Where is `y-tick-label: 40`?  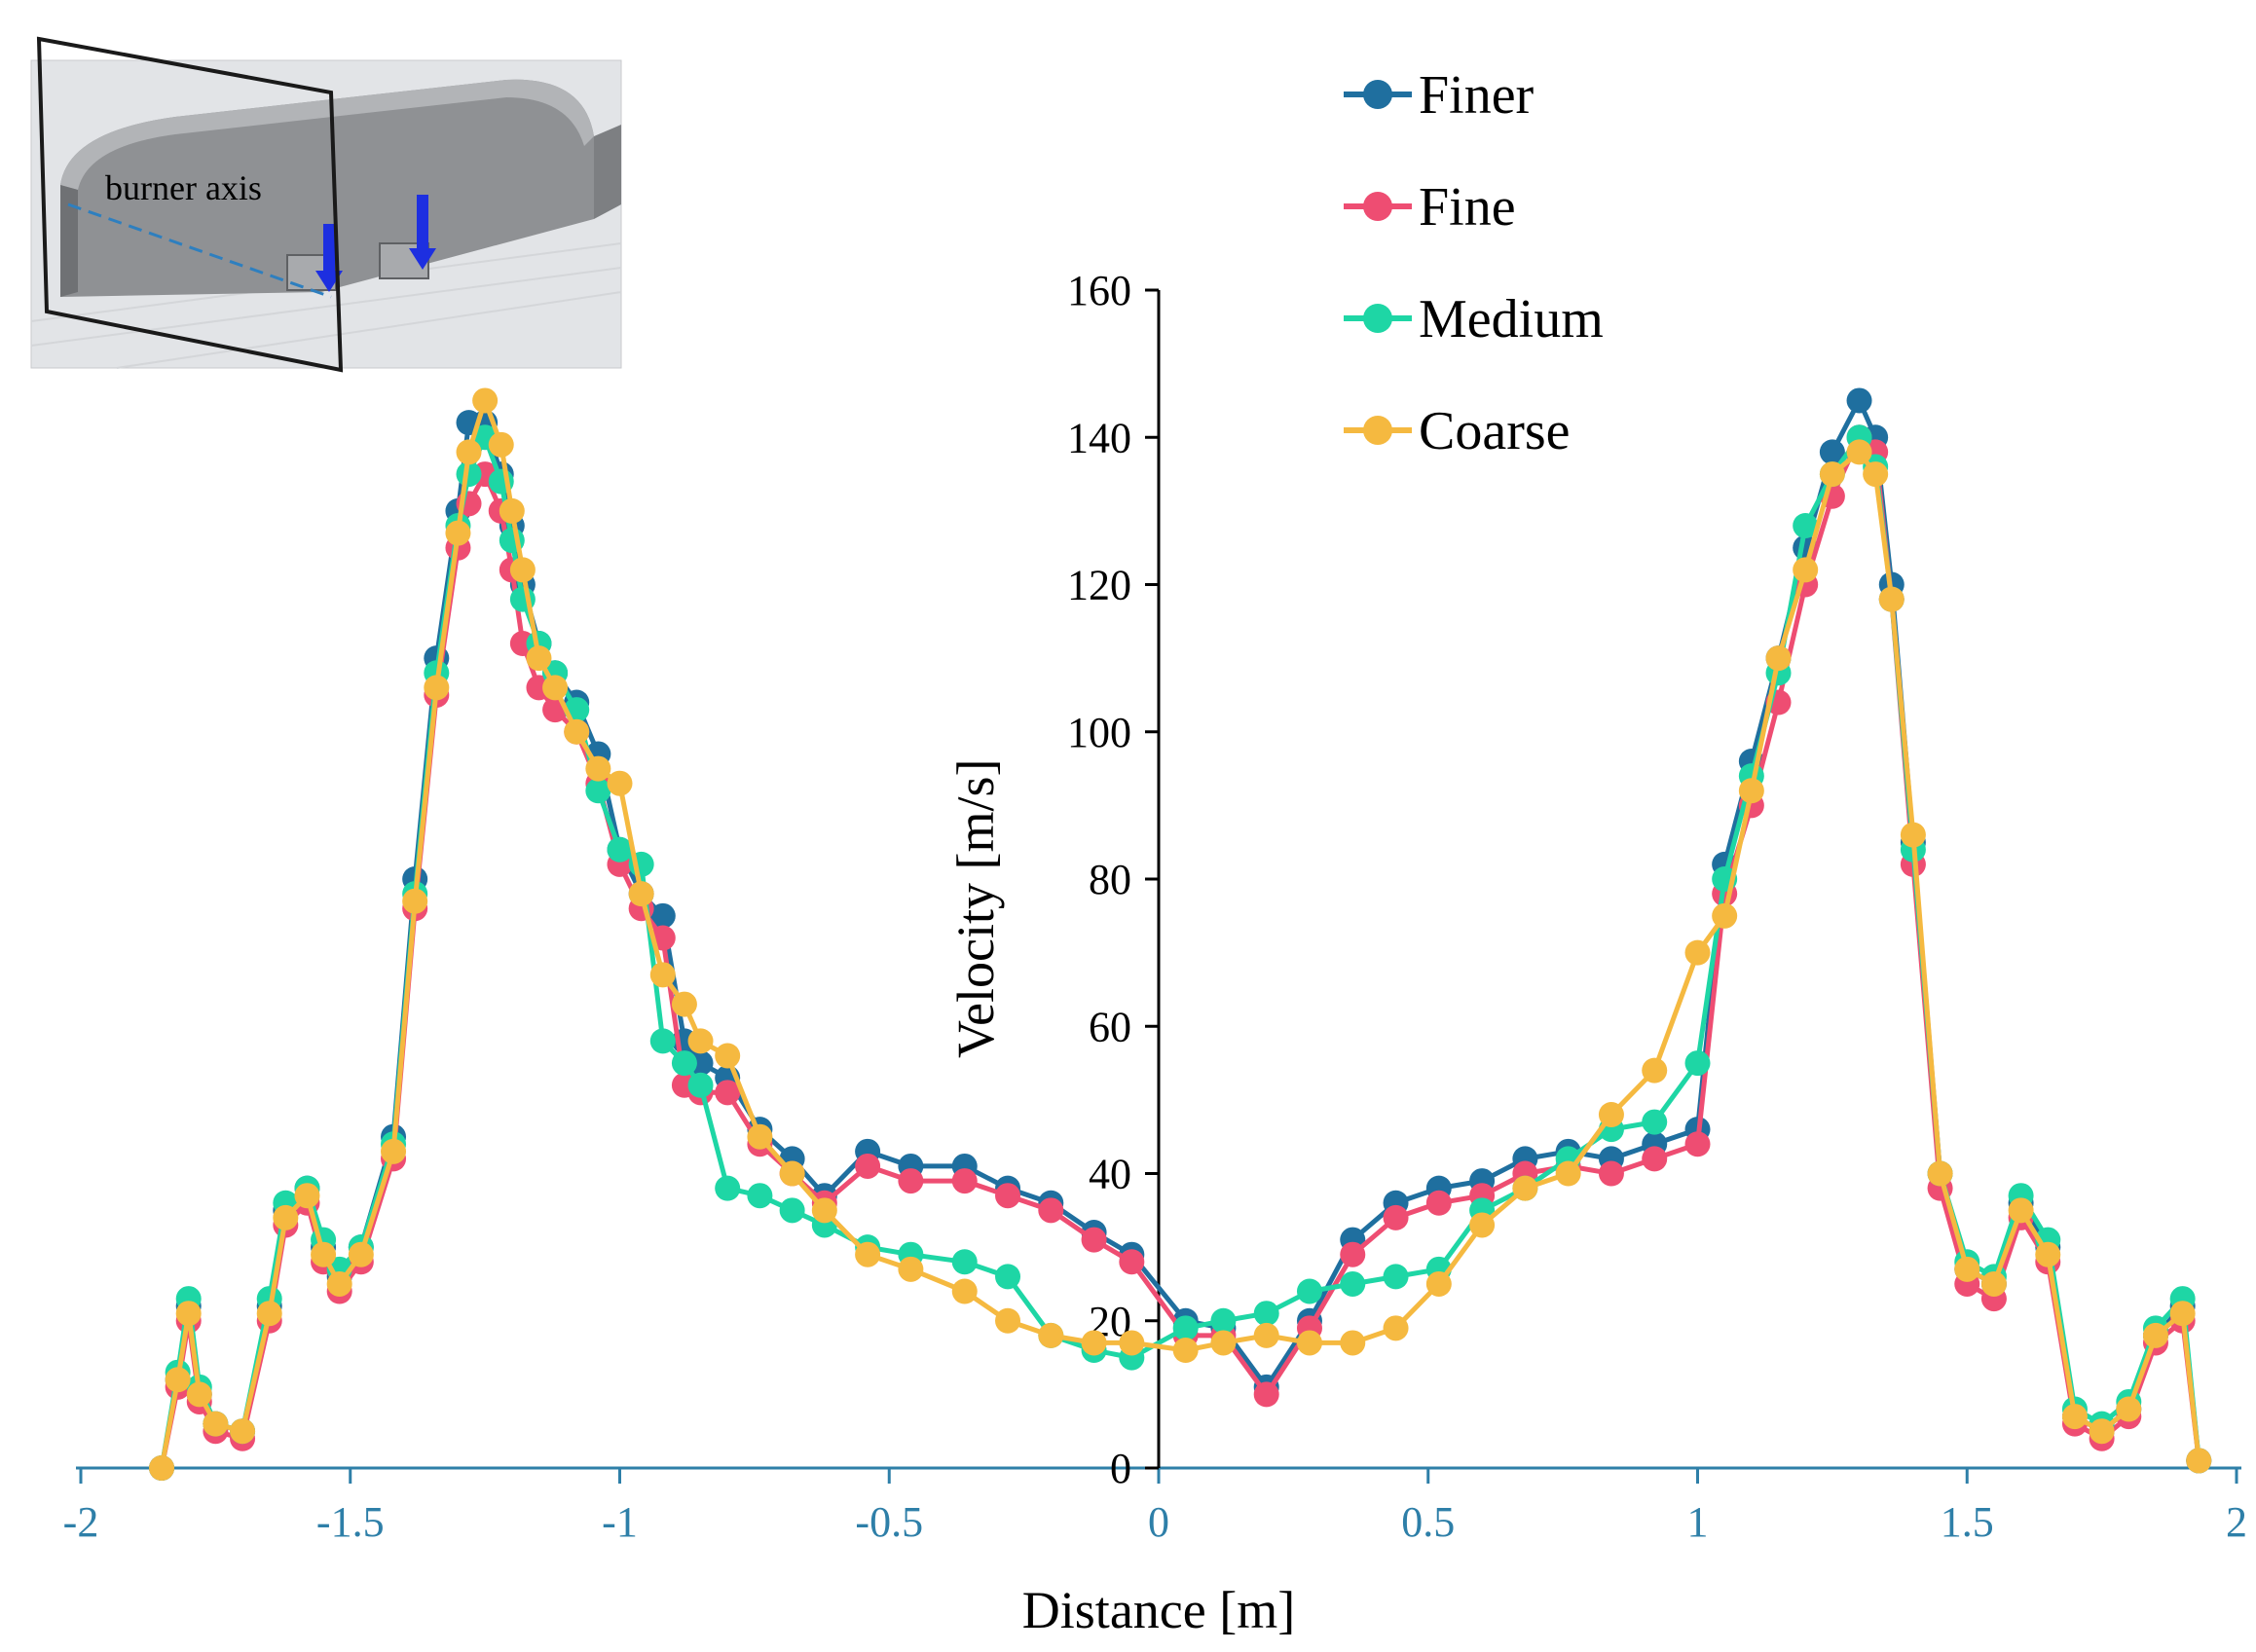
y-tick-label: 40 is located at coordinates (1110, 1174).